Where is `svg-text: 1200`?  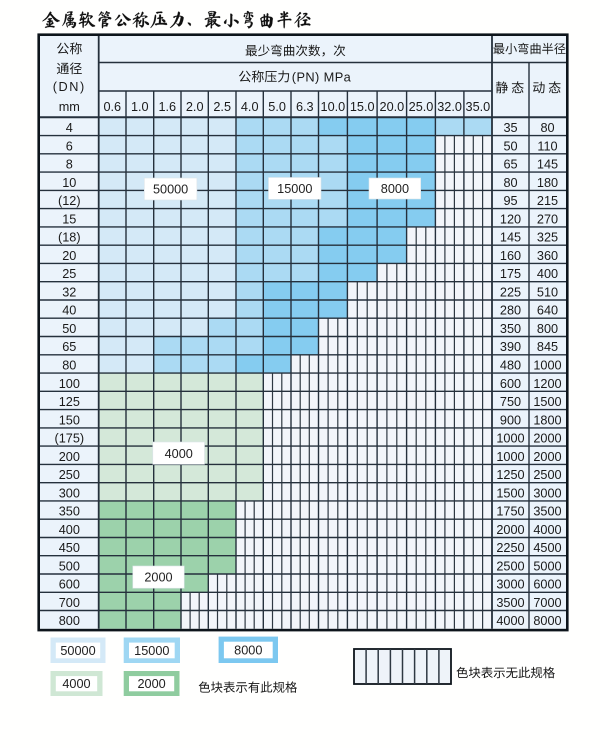
svg-text: 1200 is located at coordinates (547, 384).